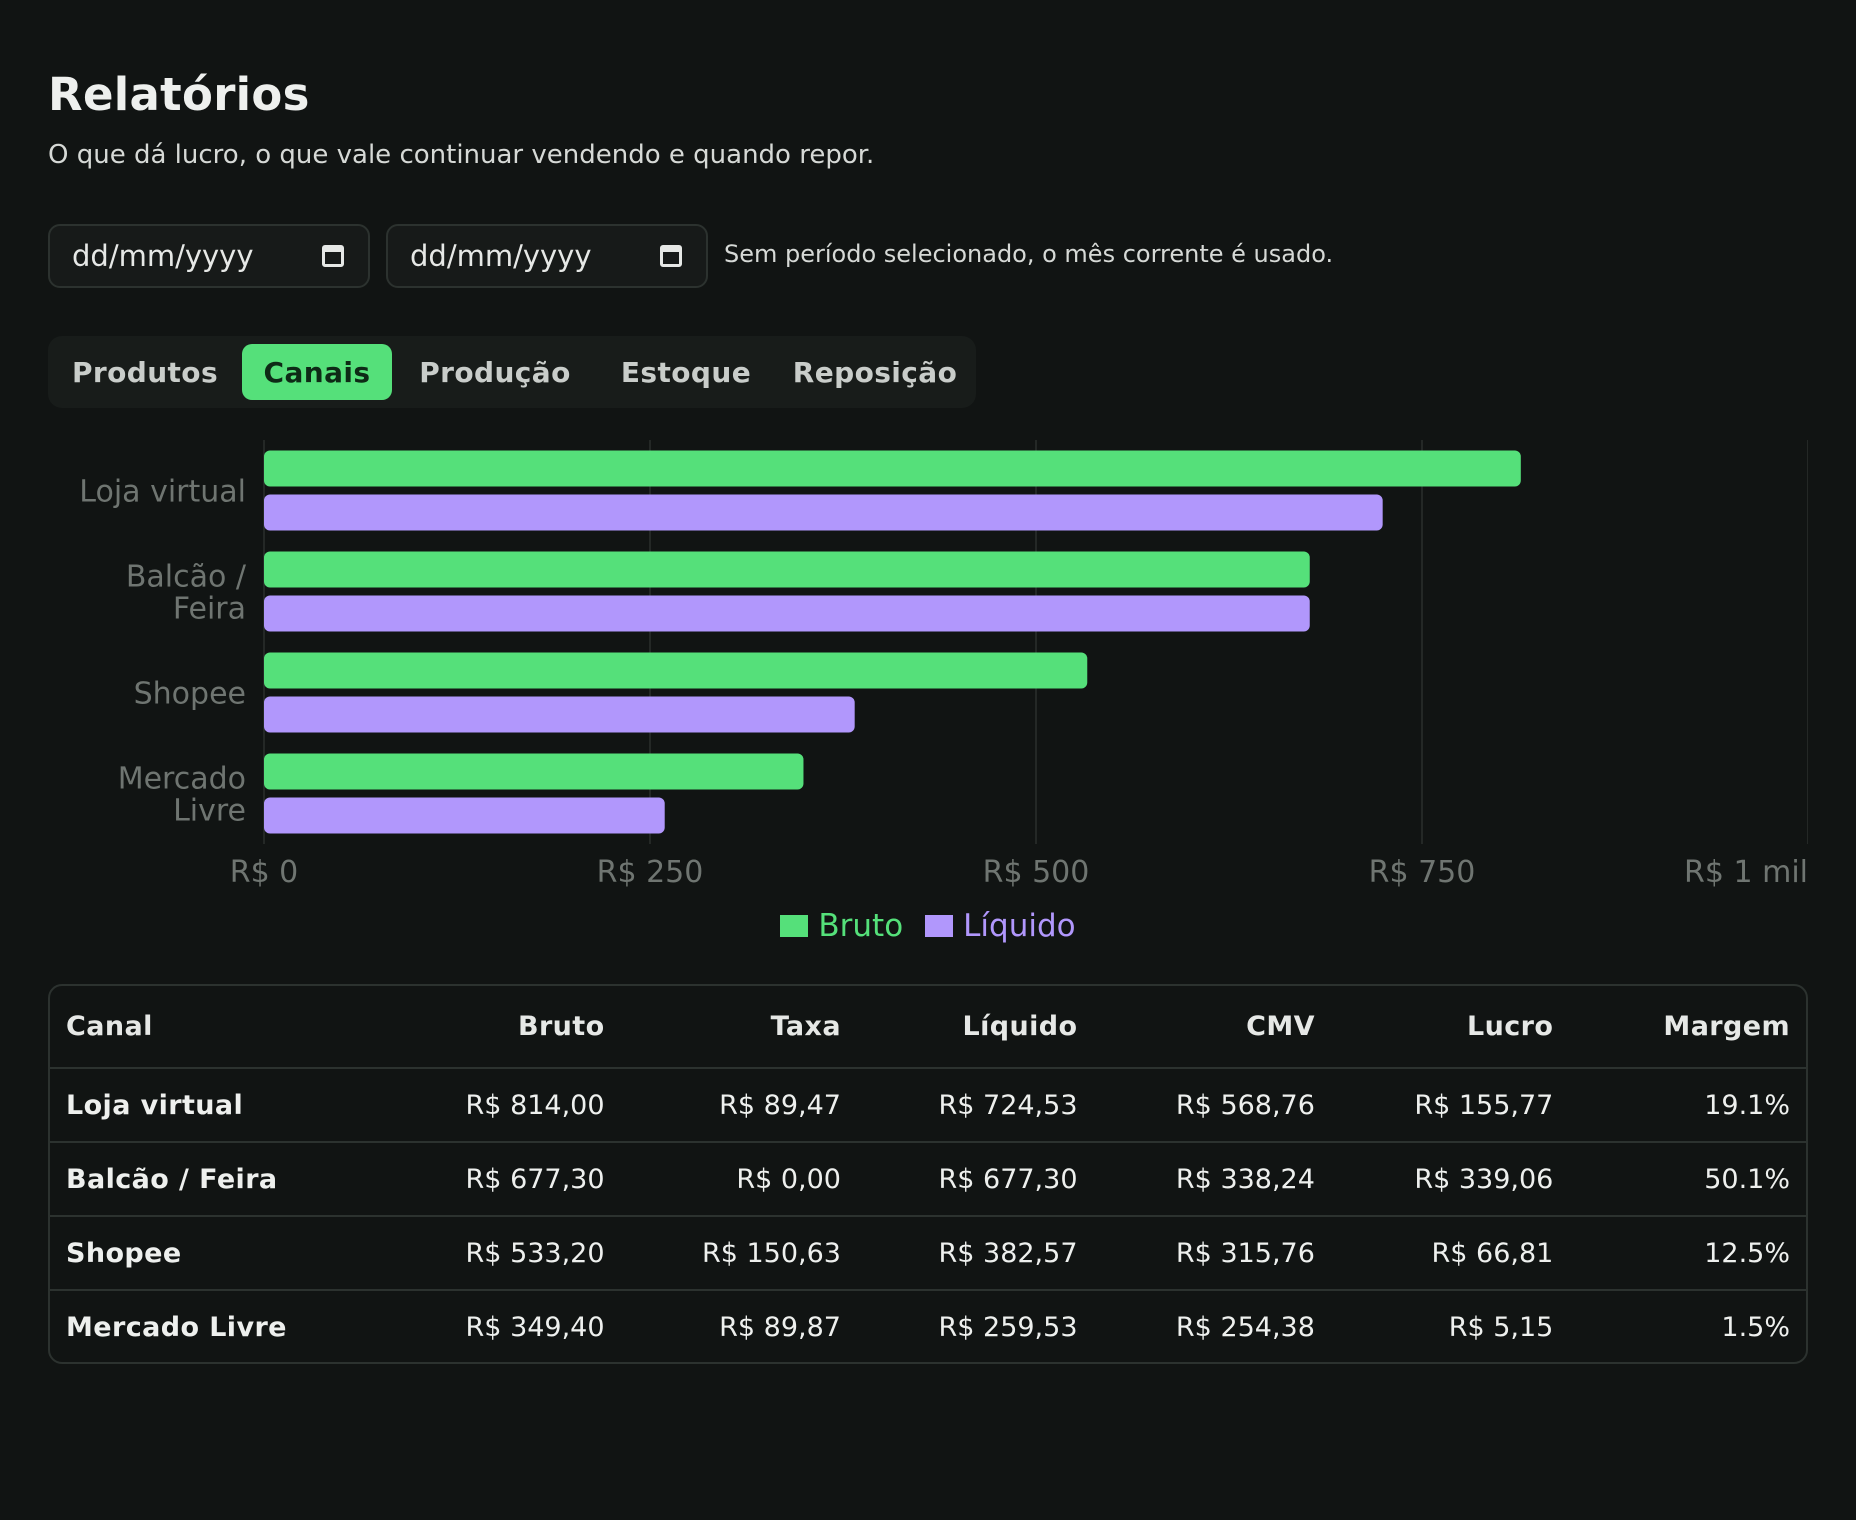  I want to click on page-title: Relatórios, so click(179, 94).